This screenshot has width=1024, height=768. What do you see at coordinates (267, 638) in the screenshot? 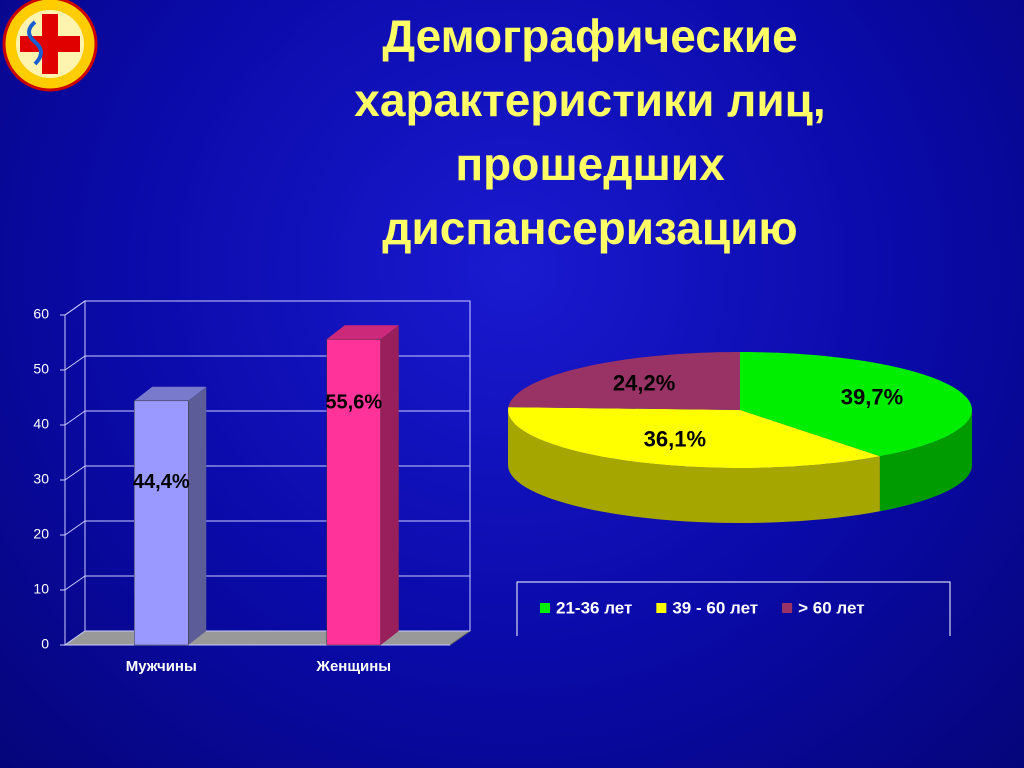
I see `floor` at bounding box center [267, 638].